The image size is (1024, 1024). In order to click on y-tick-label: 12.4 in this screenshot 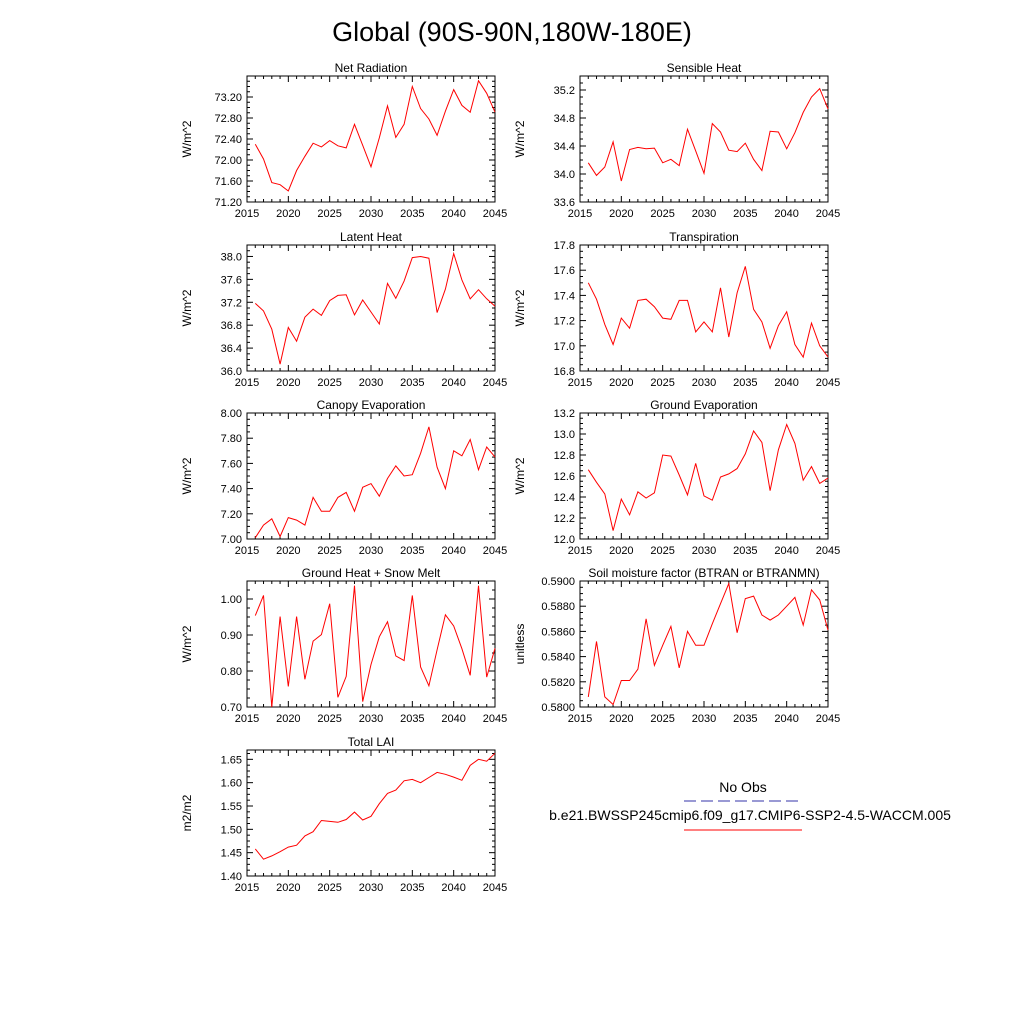, I will do `click(564, 498)`.